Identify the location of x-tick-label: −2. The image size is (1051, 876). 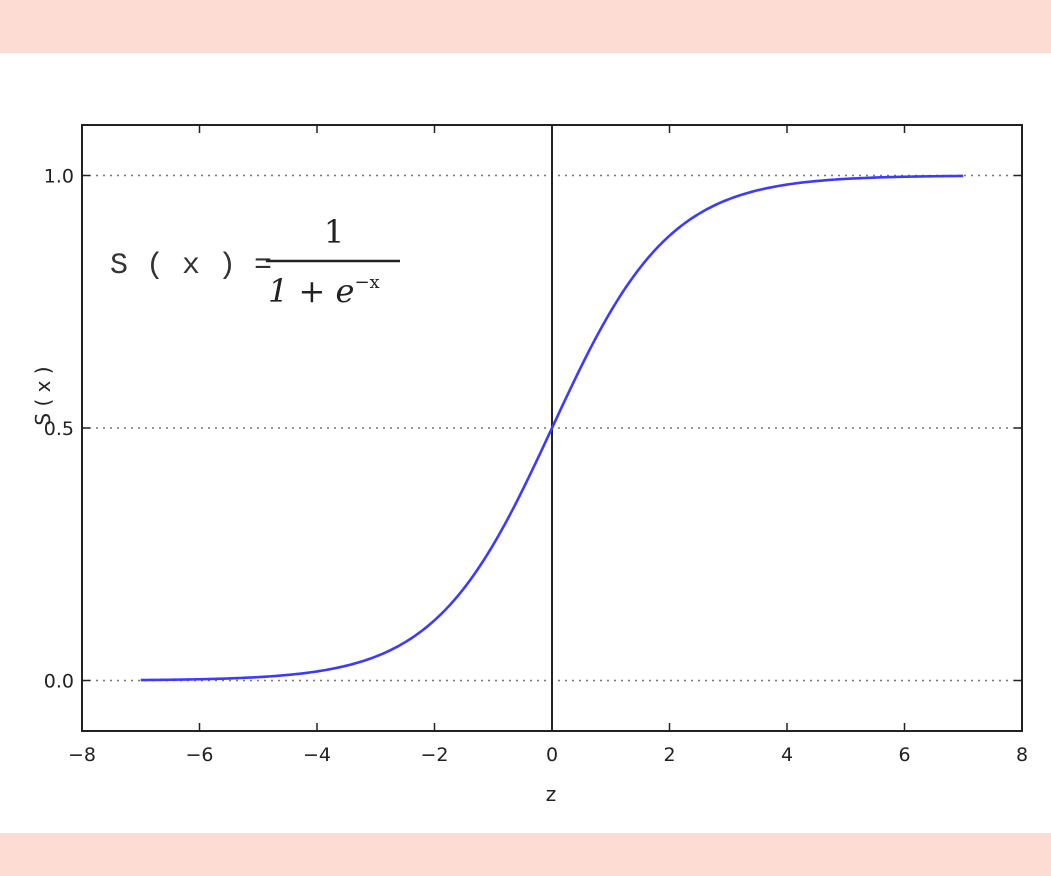
(434, 755).